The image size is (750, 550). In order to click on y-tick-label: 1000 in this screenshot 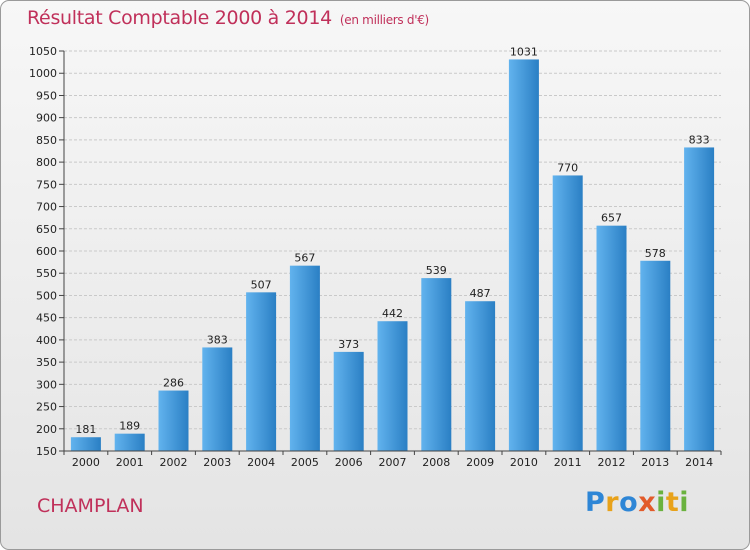, I will do `click(43, 73)`.